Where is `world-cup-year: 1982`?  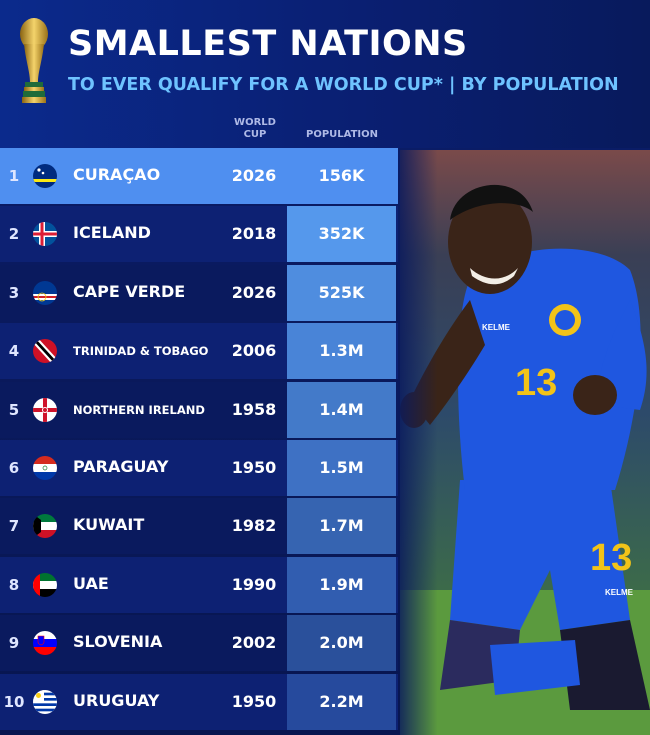
world-cup-year: 1982 is located at coordinates (254, 526).